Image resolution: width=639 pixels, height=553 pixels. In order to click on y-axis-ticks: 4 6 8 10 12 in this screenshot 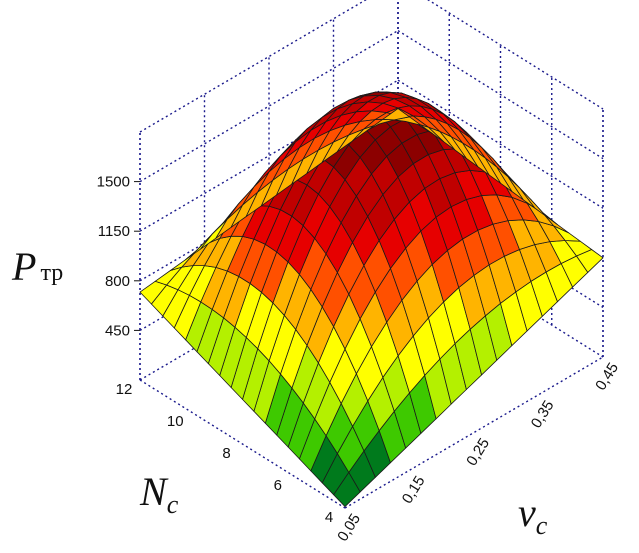, I will do `click(225, 453)`.